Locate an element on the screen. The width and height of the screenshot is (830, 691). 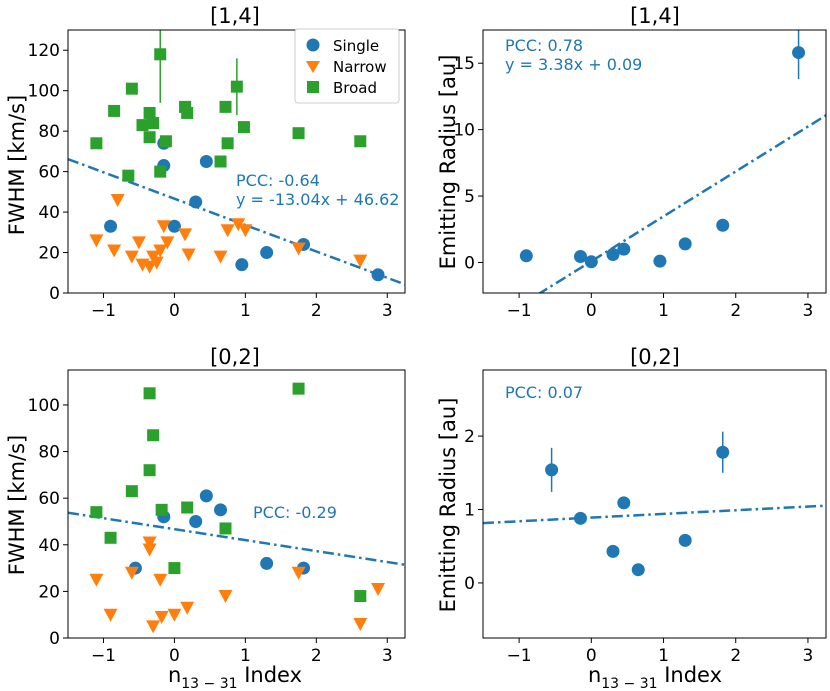
legend is located at coordinates (347, 66).